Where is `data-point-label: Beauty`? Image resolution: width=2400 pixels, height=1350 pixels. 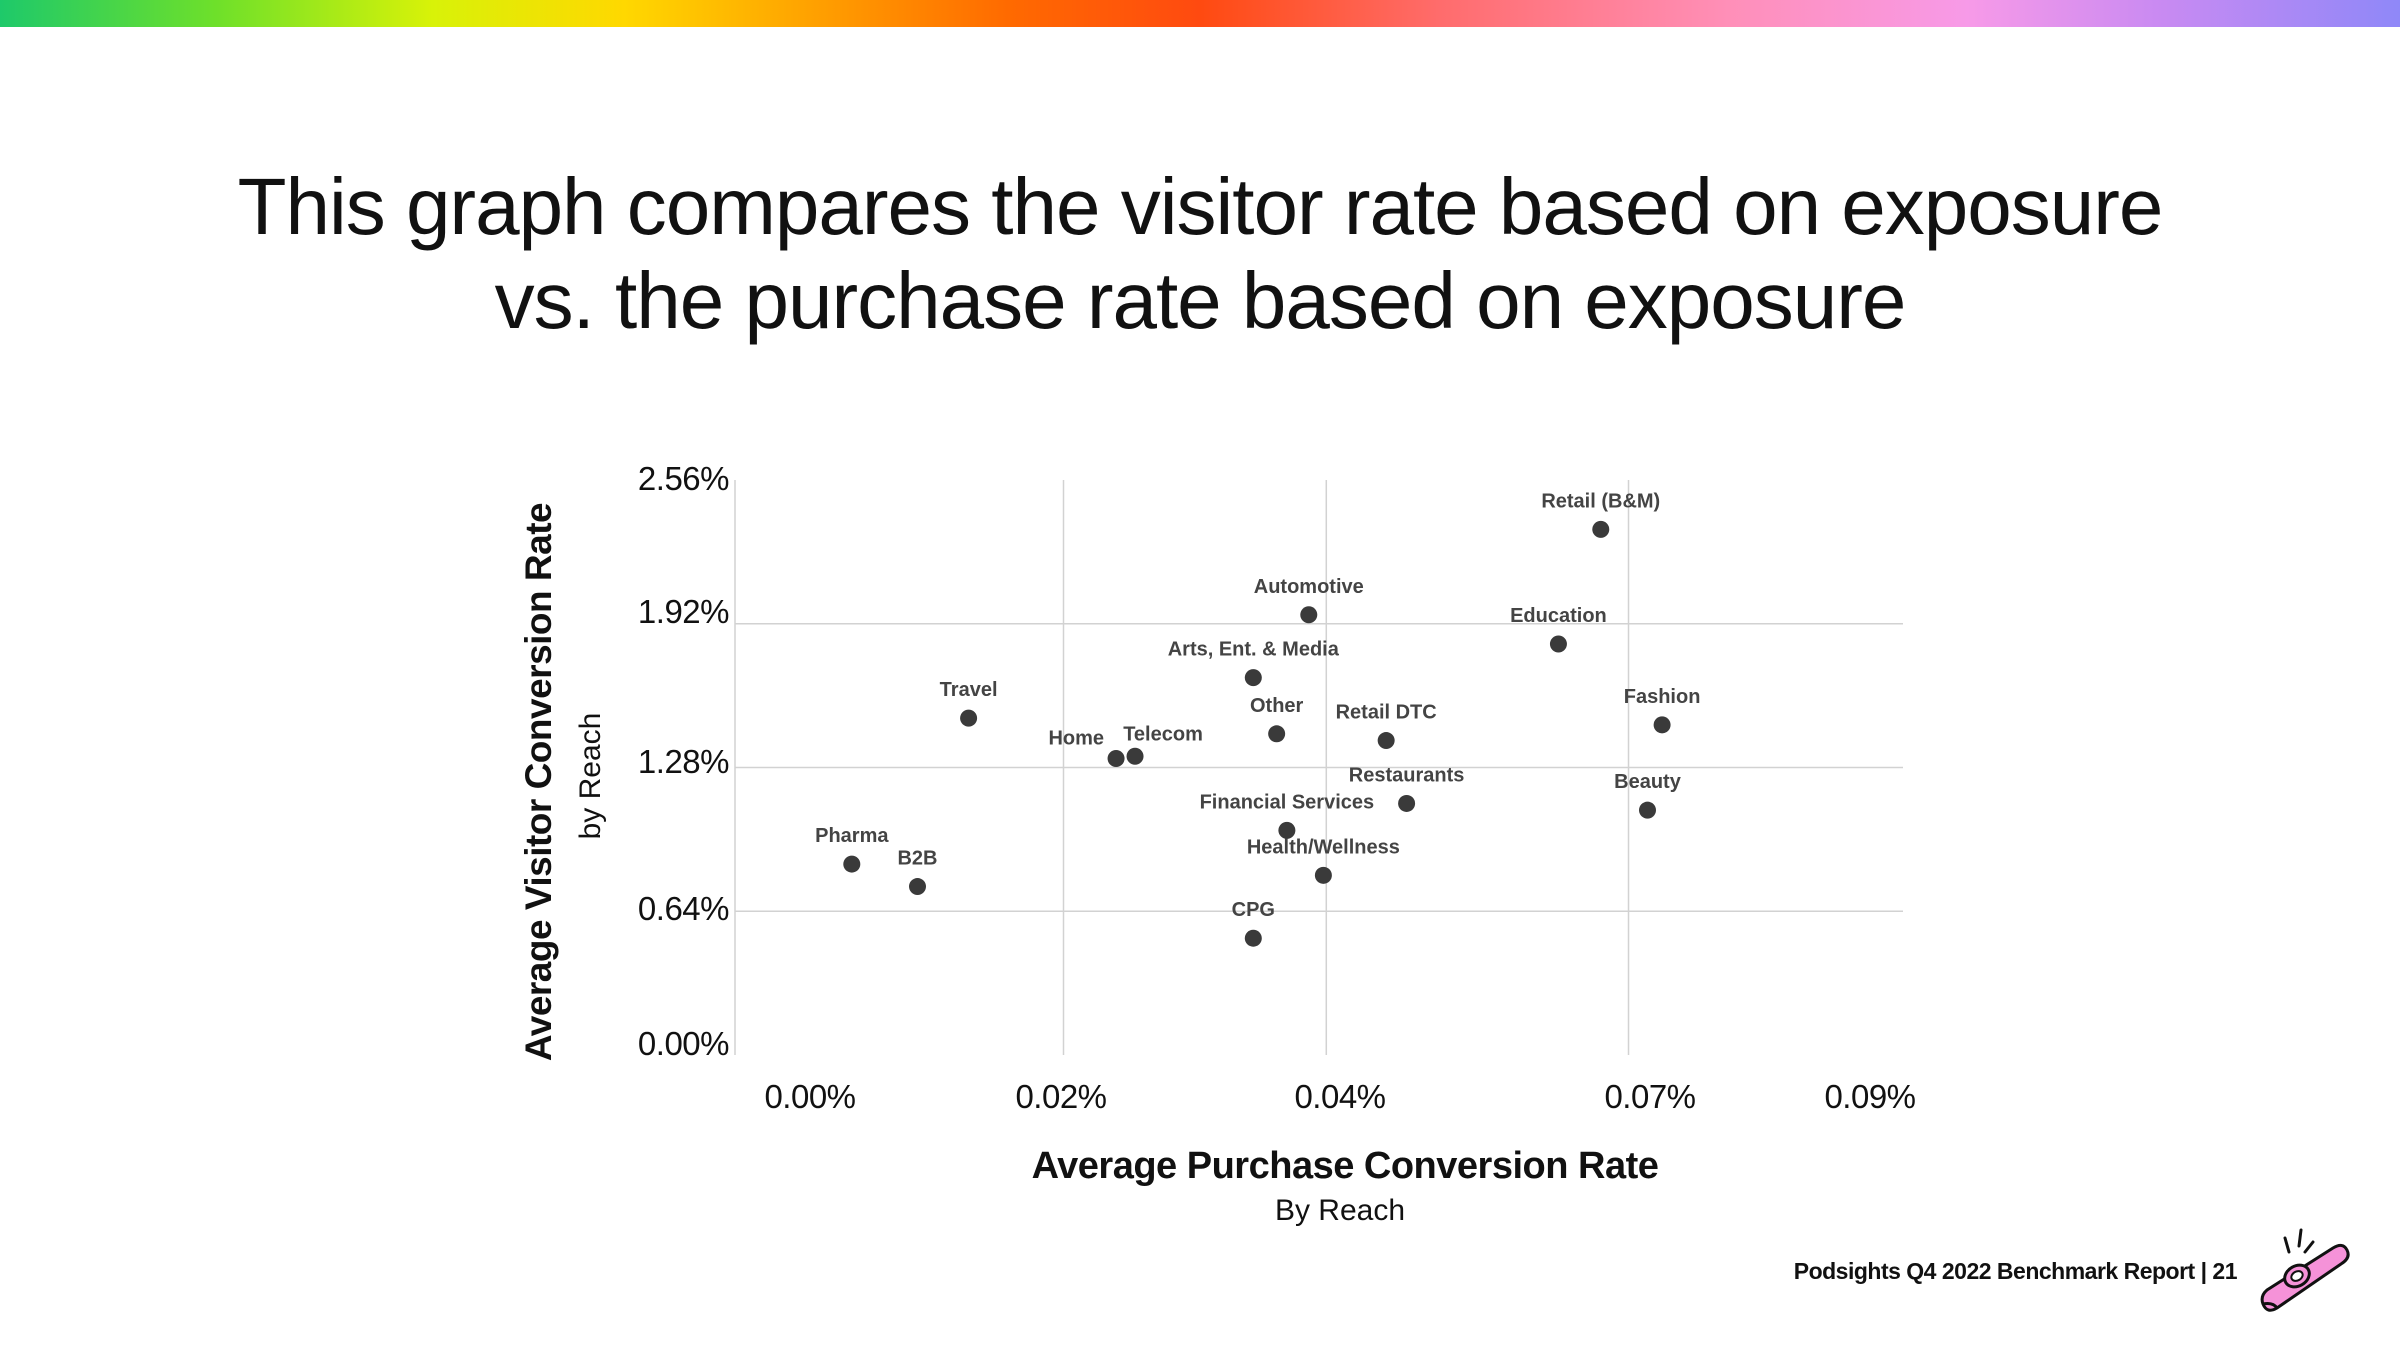
data-point-label: Beauty is located at coordinates (1648, 782).